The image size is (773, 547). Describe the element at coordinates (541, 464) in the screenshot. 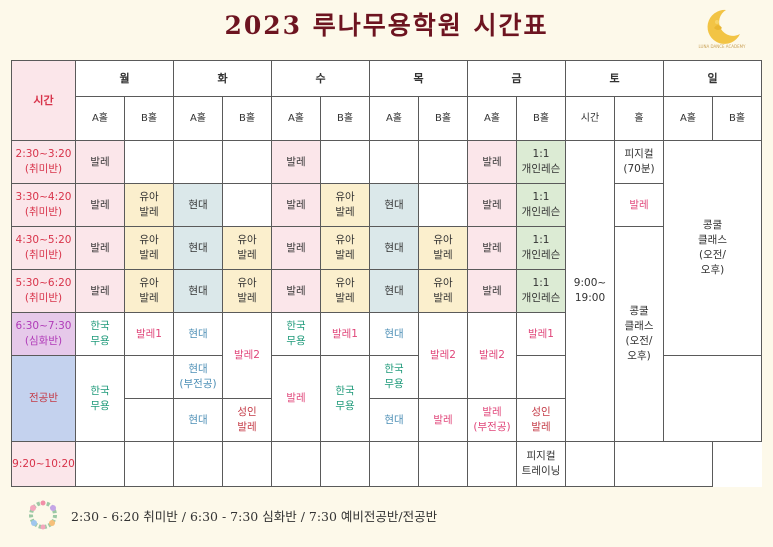

I see `class-cell: 피지컬 트레이닝` at that location.